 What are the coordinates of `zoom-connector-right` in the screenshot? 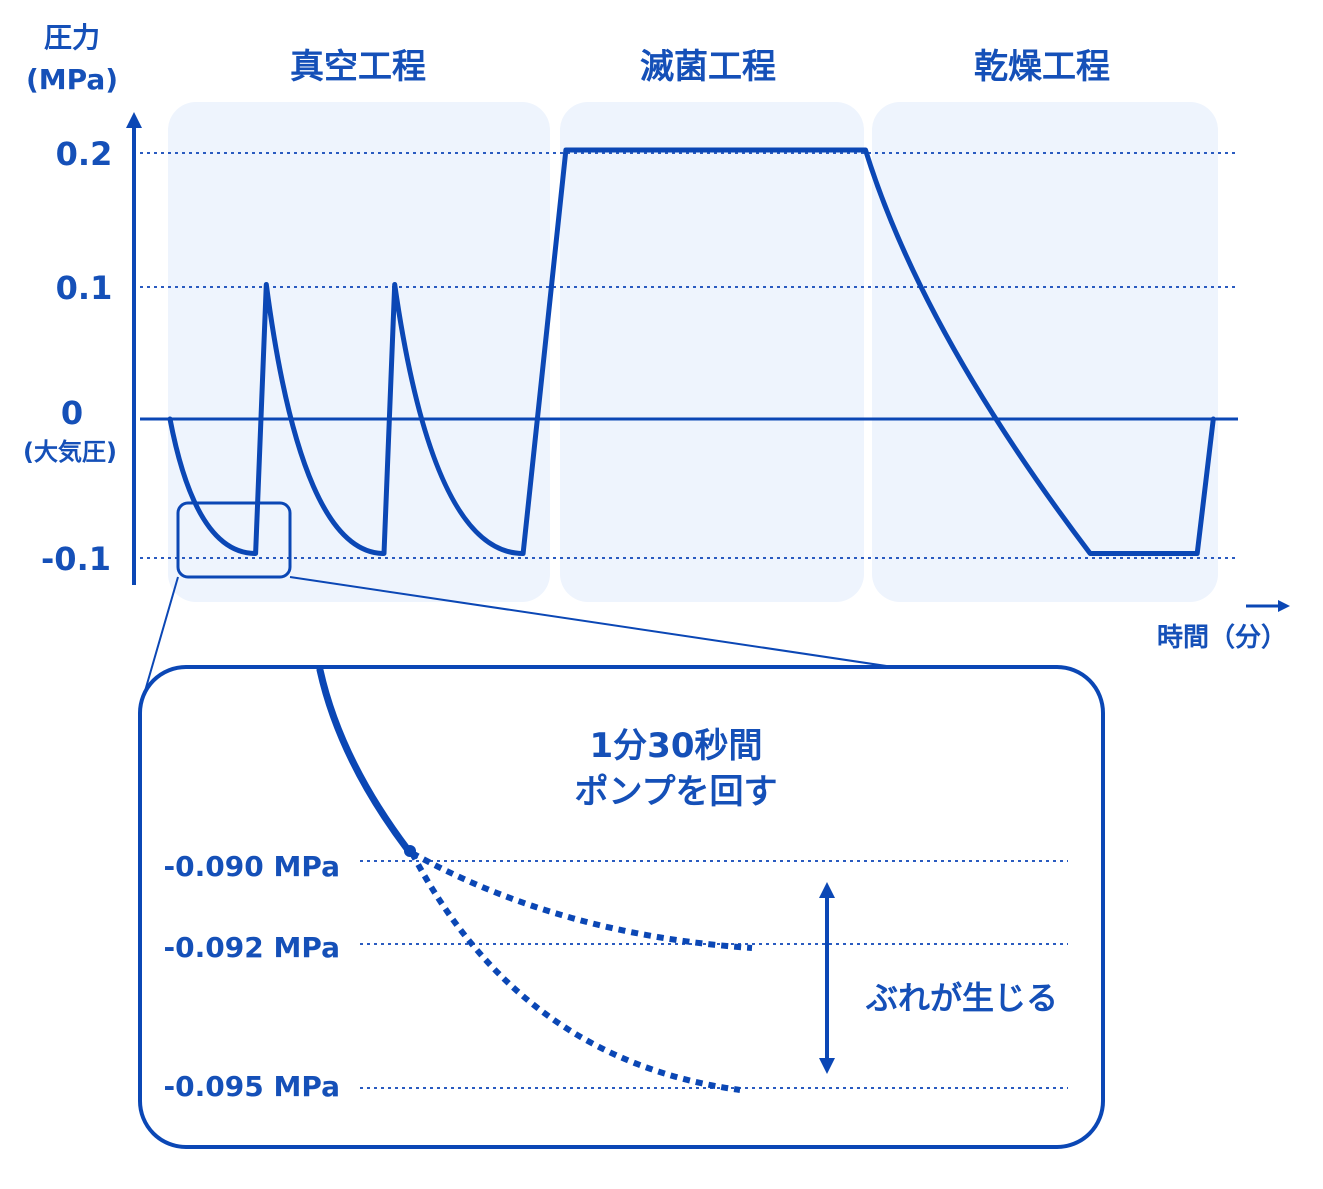 It's located at (591, 622).